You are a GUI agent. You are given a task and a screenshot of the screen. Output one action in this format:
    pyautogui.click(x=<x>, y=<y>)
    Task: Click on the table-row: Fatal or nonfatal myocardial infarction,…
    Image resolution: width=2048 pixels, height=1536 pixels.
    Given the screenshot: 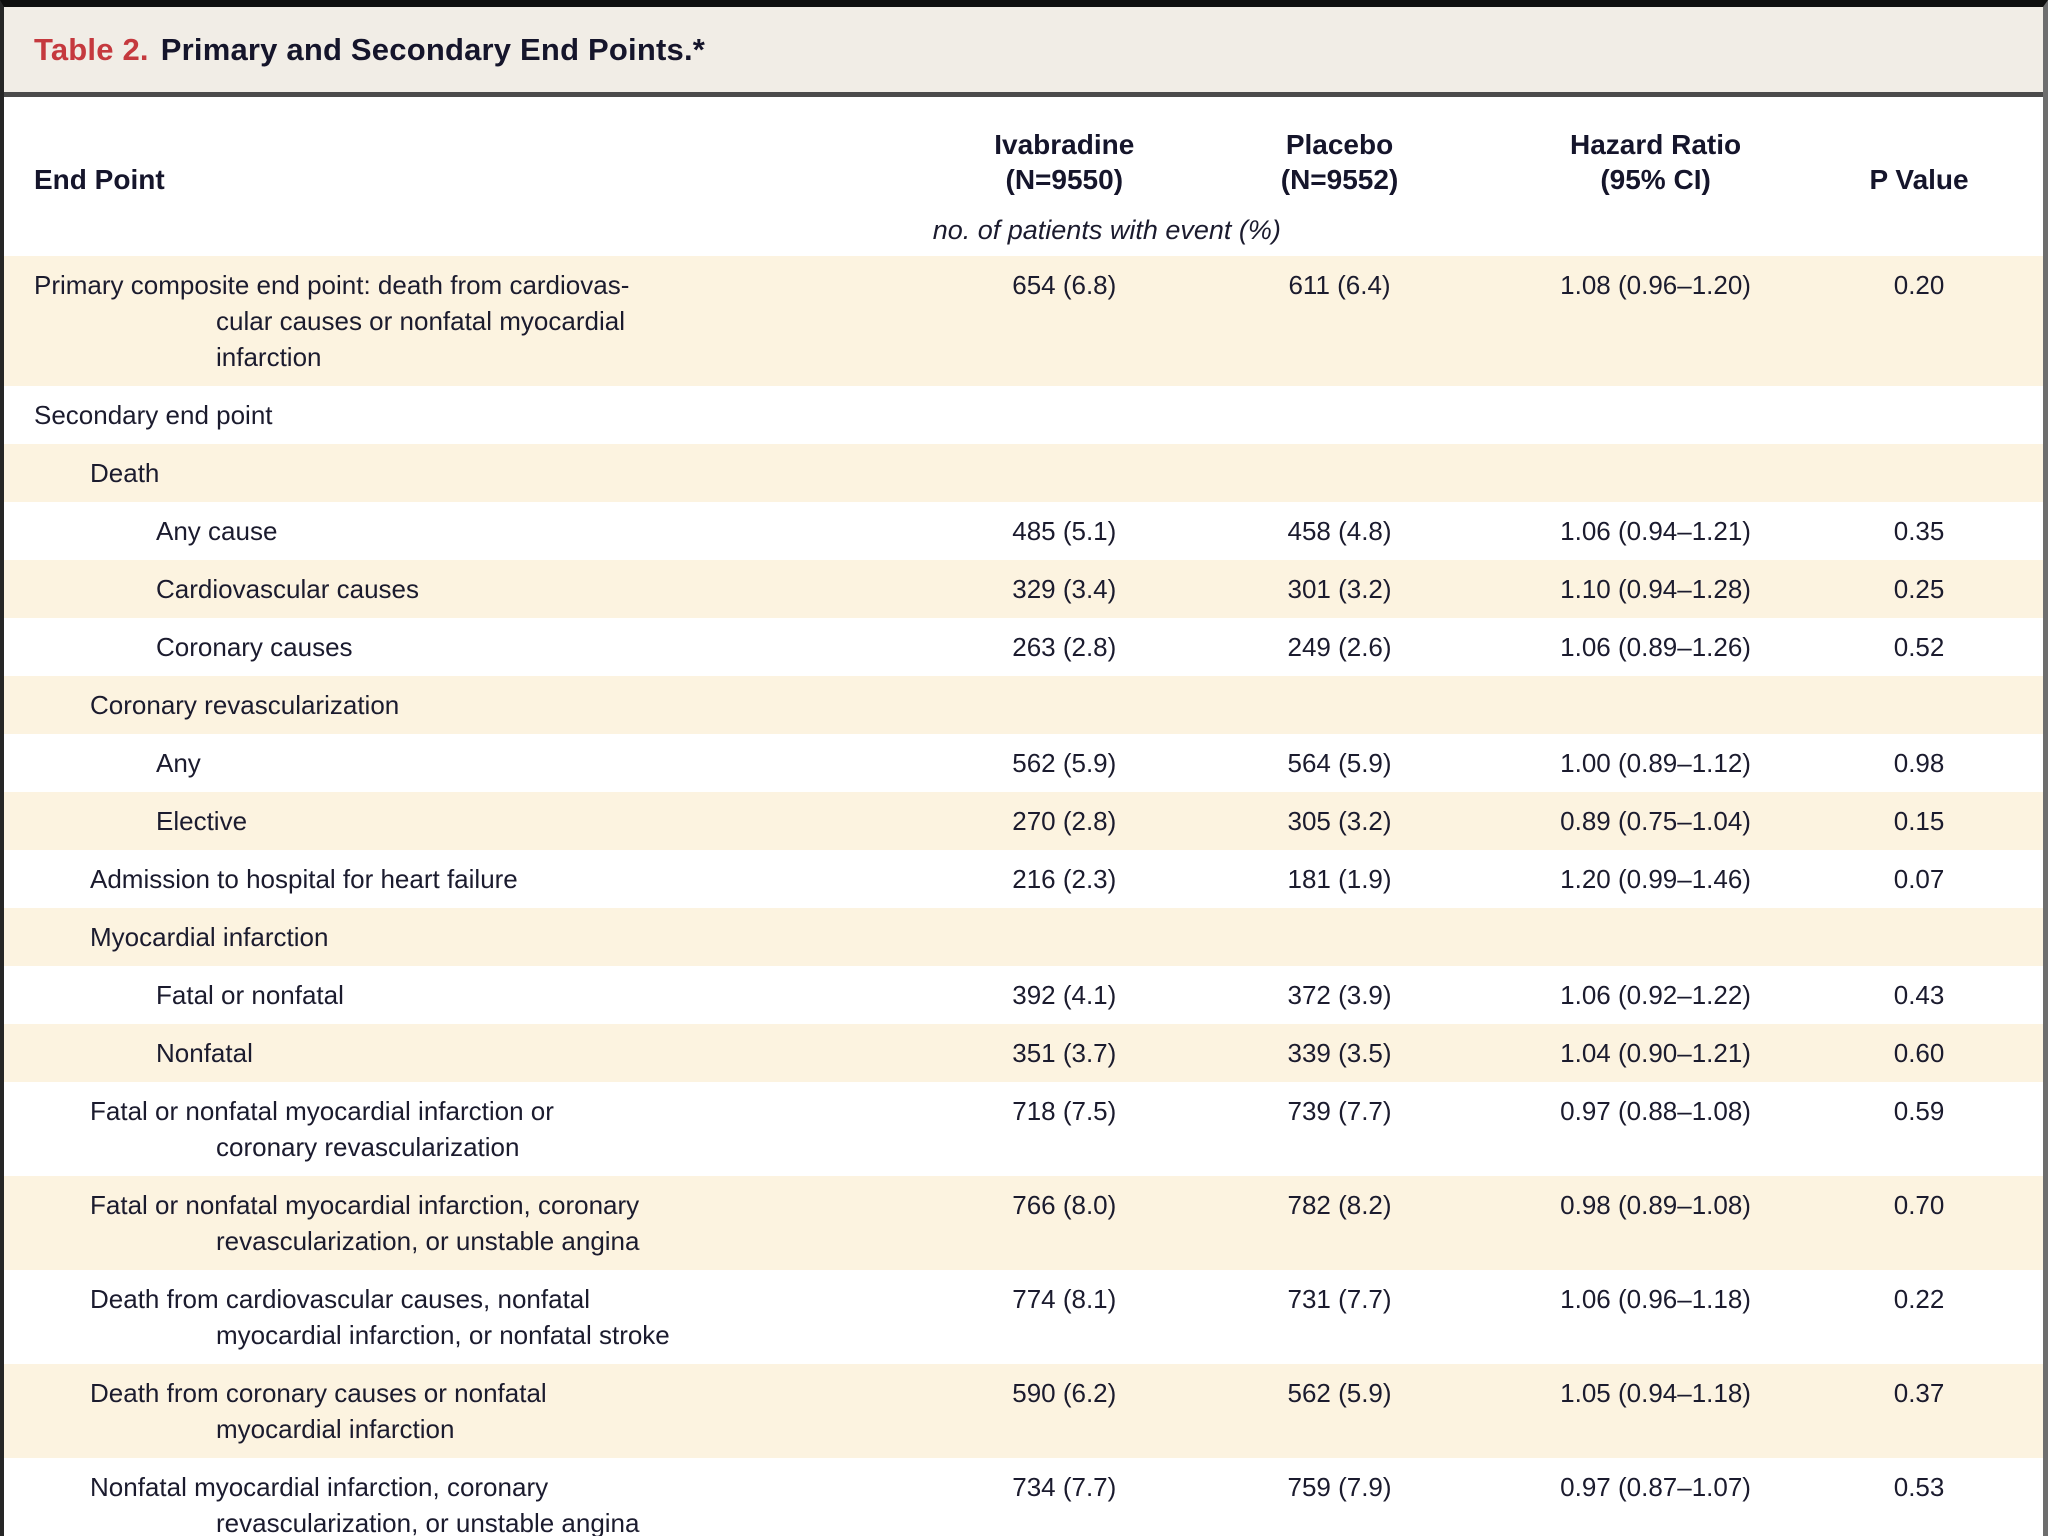 What is the action you would take?
    pyautogui.click(x=1023, y=1223)
    